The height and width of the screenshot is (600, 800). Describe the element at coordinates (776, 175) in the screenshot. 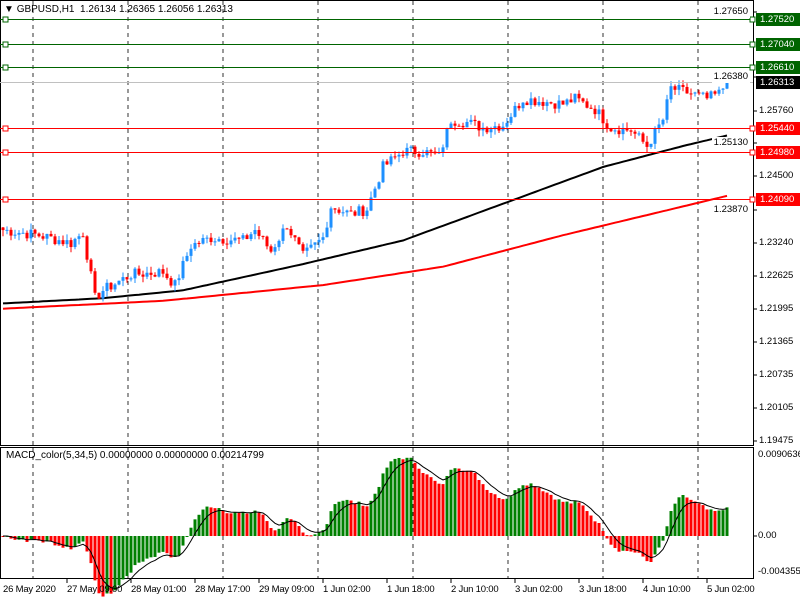

I see `price-tick-label: 1.24500` at that location.